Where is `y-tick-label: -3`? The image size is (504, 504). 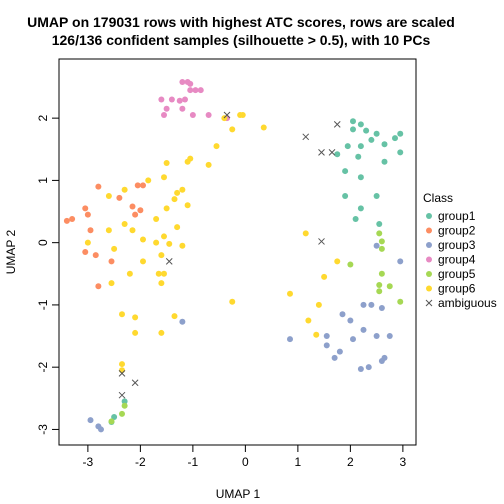
y-tick-label: -3 is located at coordinates (43, 429).